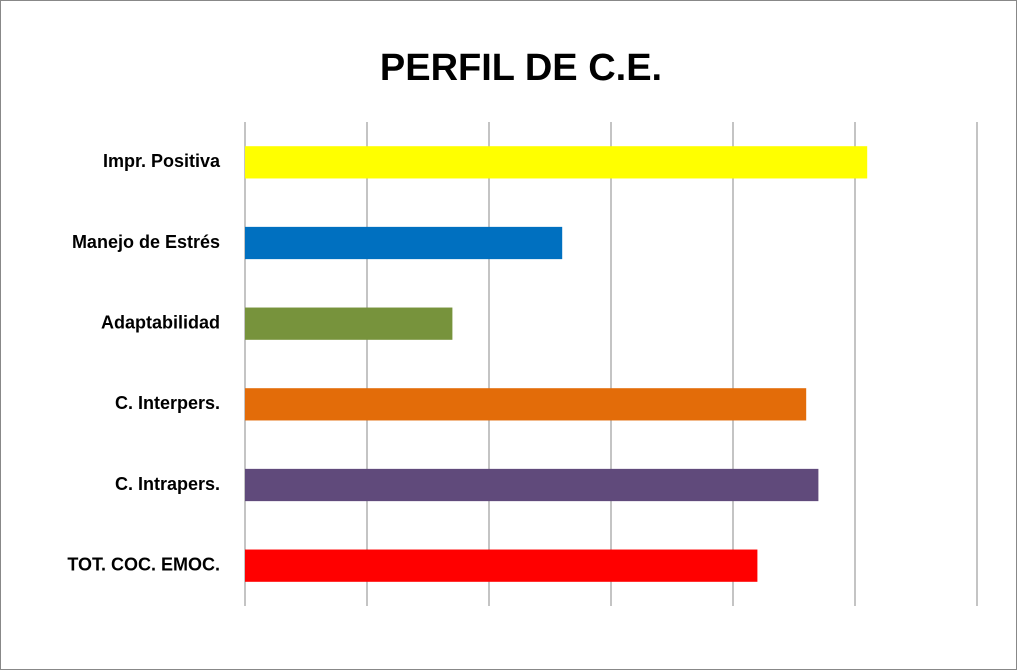 This screenshot has height=670, width=1017. I want to click on y-tick-label: Impr. Positiva, so click(162, 161).